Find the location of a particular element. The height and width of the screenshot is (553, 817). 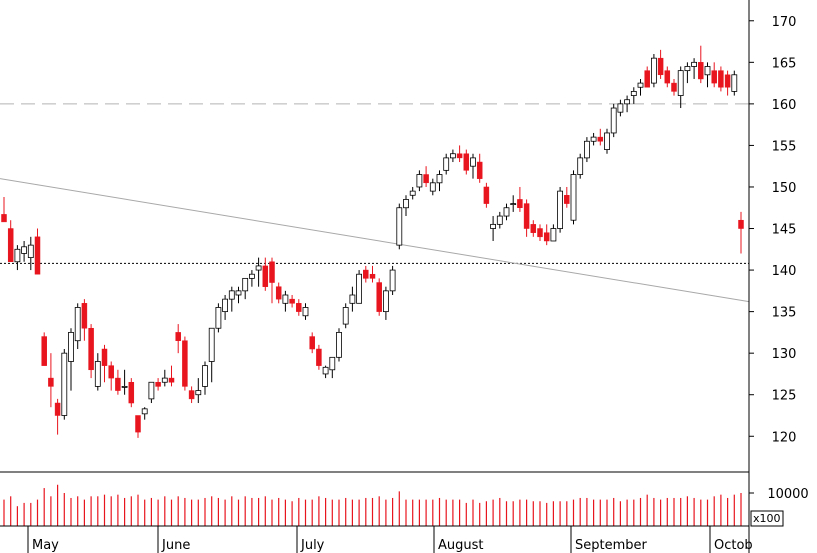

month-label-2: July is located at coordinates (312, 545).